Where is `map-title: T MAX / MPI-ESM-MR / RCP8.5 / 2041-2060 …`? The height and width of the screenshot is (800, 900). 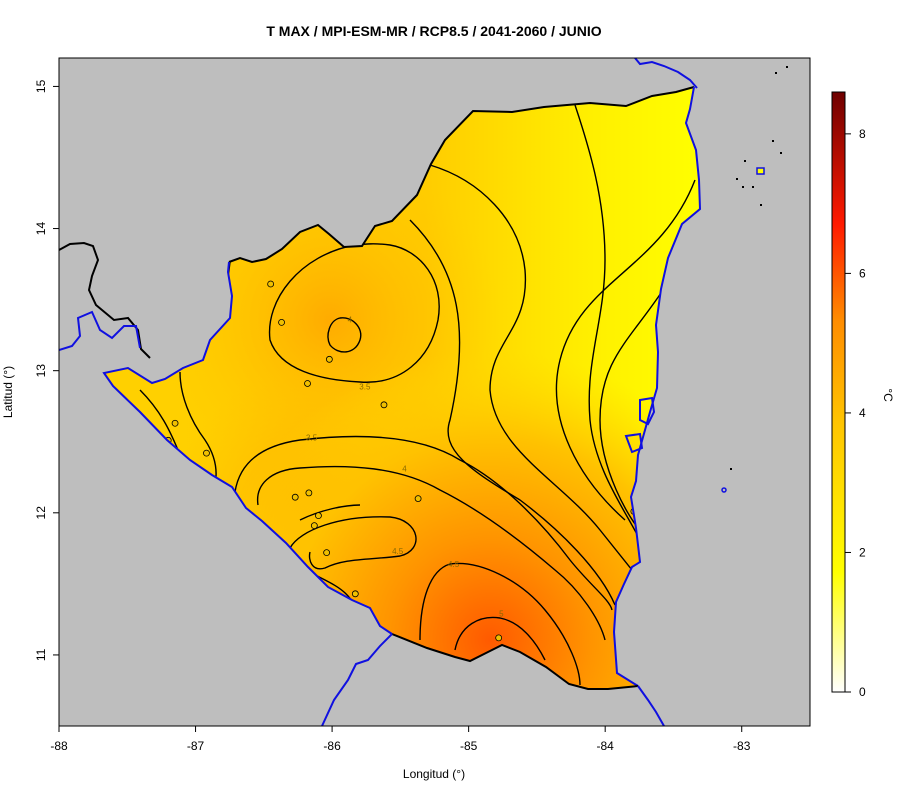
map-title: T MAX / MPI-ESM-MR / RCP8.5 / 2041-2060 … is located at coordinates (433, 31).